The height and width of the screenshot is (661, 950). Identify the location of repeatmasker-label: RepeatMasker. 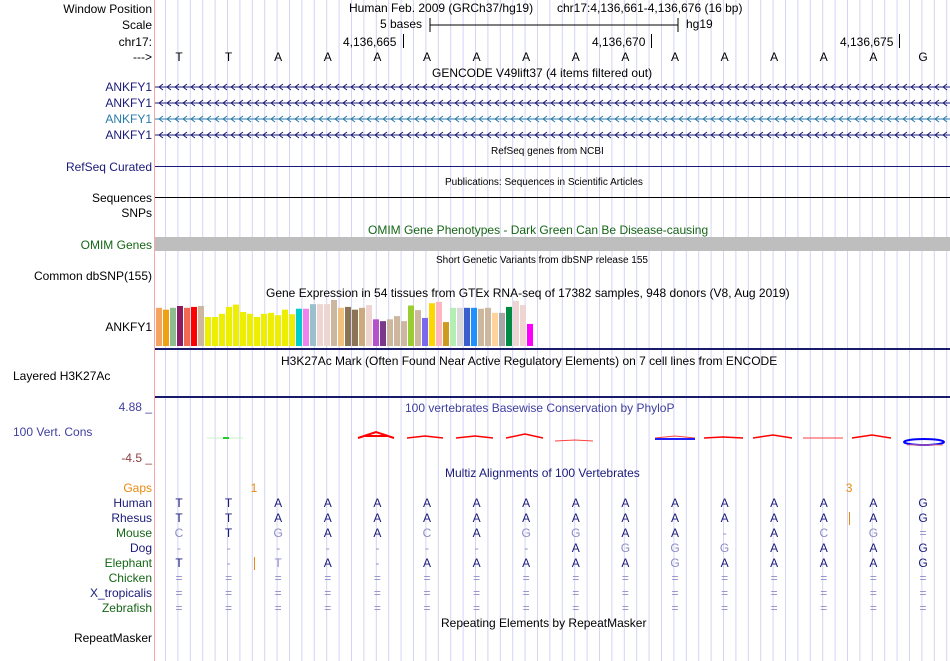
(112, 638).